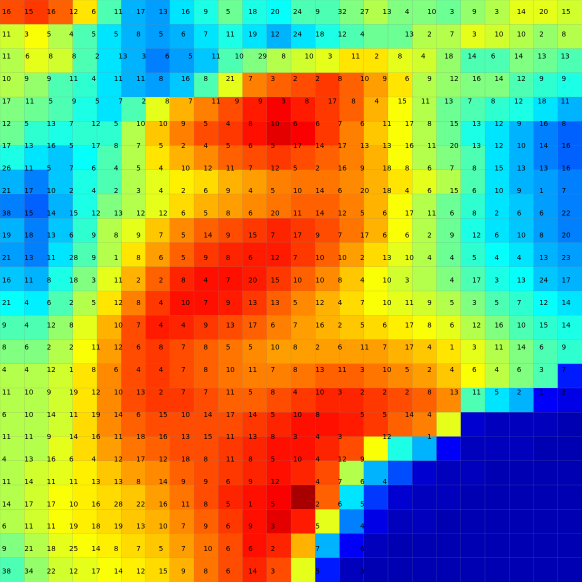  I want to click on heatmap-cell-label: 32, so click(342, 12).